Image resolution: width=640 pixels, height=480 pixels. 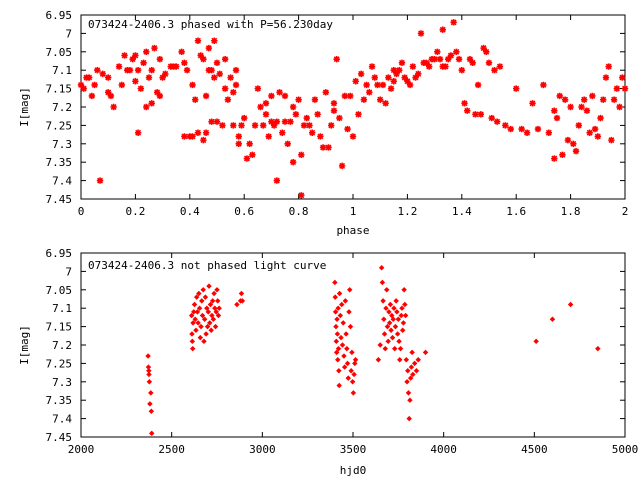 What do you see at coordinates (59, 52) in the screenshot?
I see `y-tick-label: 7.05` at bounding box center [59, 52].